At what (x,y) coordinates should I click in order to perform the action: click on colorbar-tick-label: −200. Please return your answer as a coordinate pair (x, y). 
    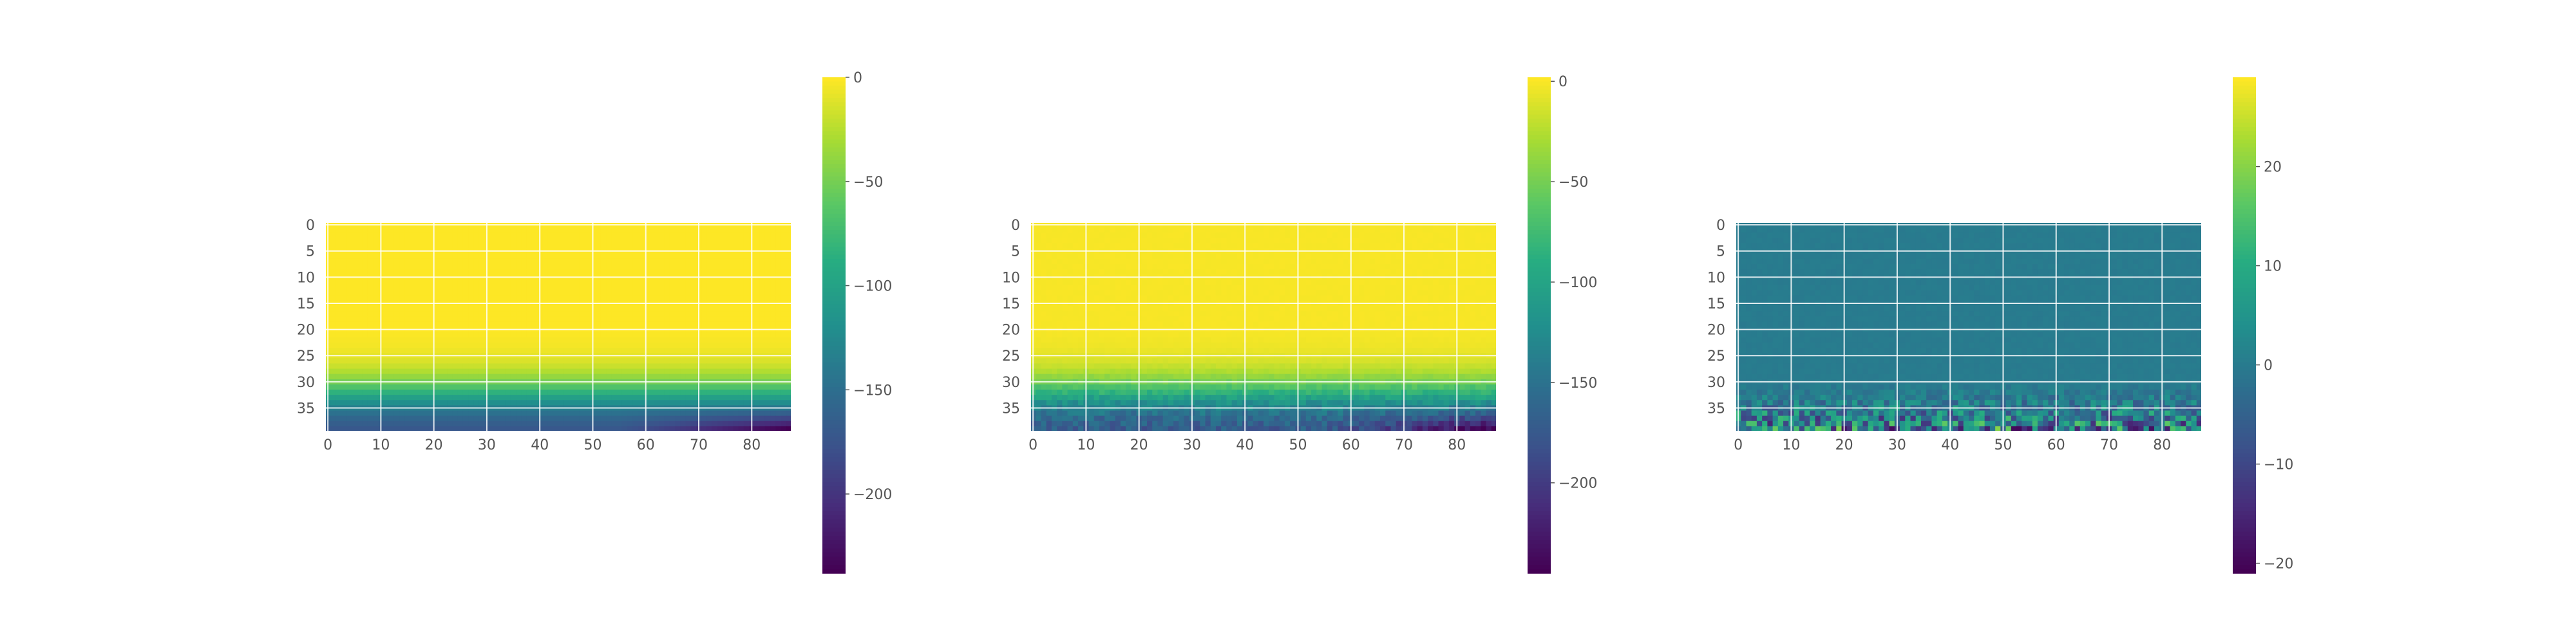
    Looking at the image, I should click on (873, 495).